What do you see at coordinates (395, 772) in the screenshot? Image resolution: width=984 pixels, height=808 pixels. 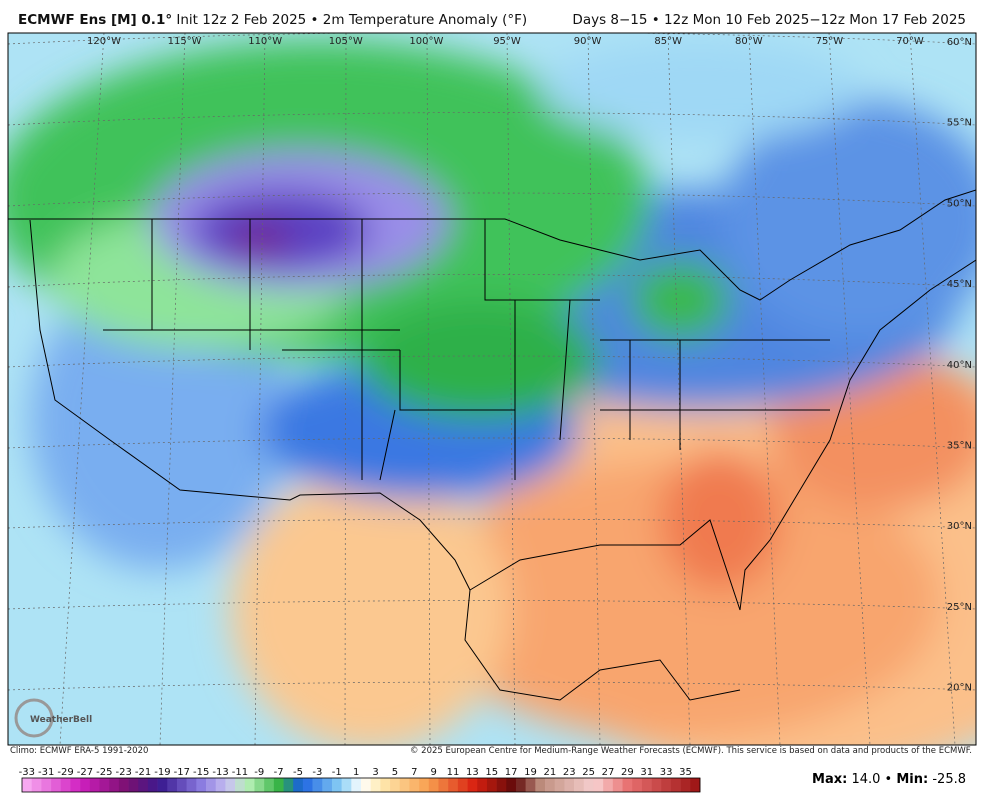 I see `colorbar-tick-label: 5` at bounding box center [395, 772].